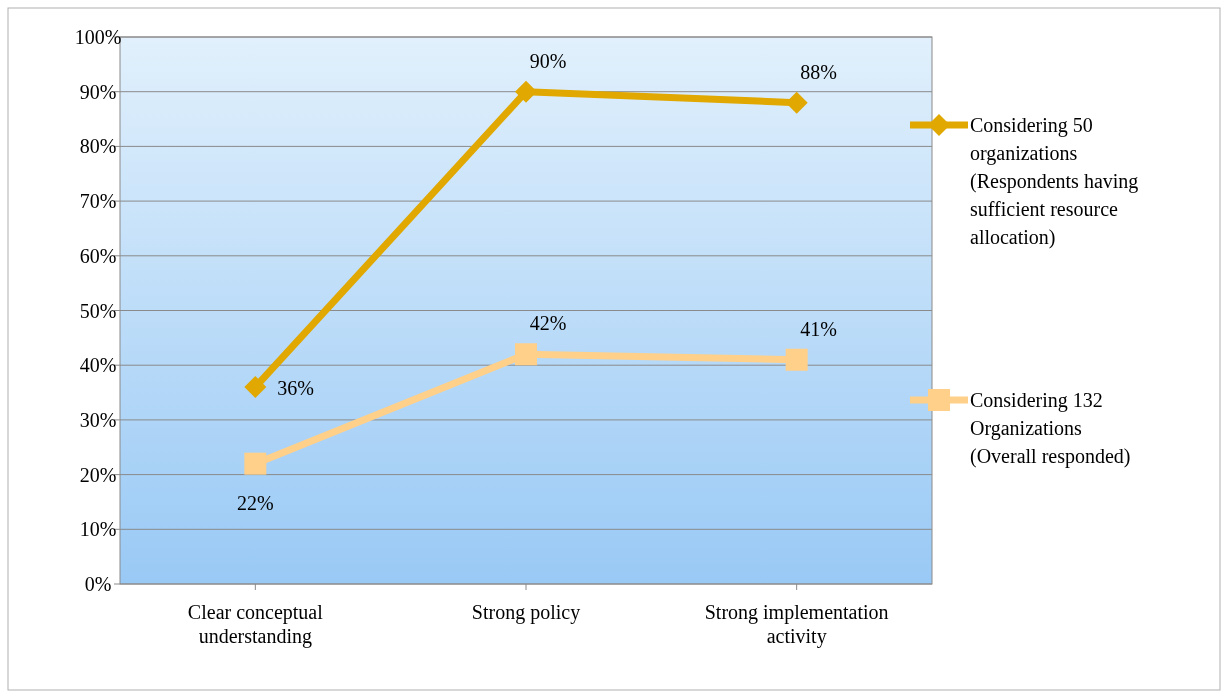 The height and width of the screenshot is (698, 1221). Describe the element at coordinates (818, 328) in the screenshot. I see `data-label: 41%` at that location.